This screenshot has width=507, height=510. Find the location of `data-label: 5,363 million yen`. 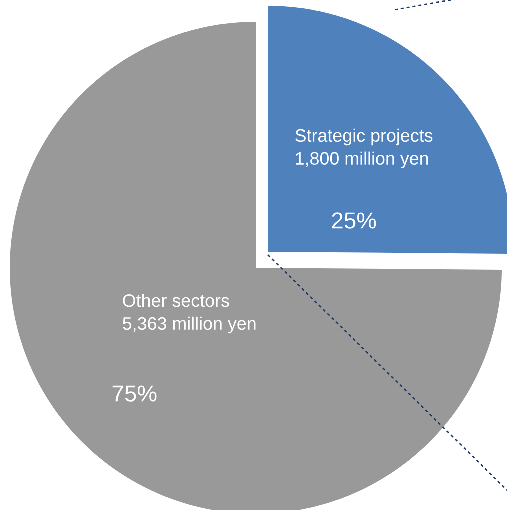

data-label: 5,363 million yen is located at coordinates (189, 325).